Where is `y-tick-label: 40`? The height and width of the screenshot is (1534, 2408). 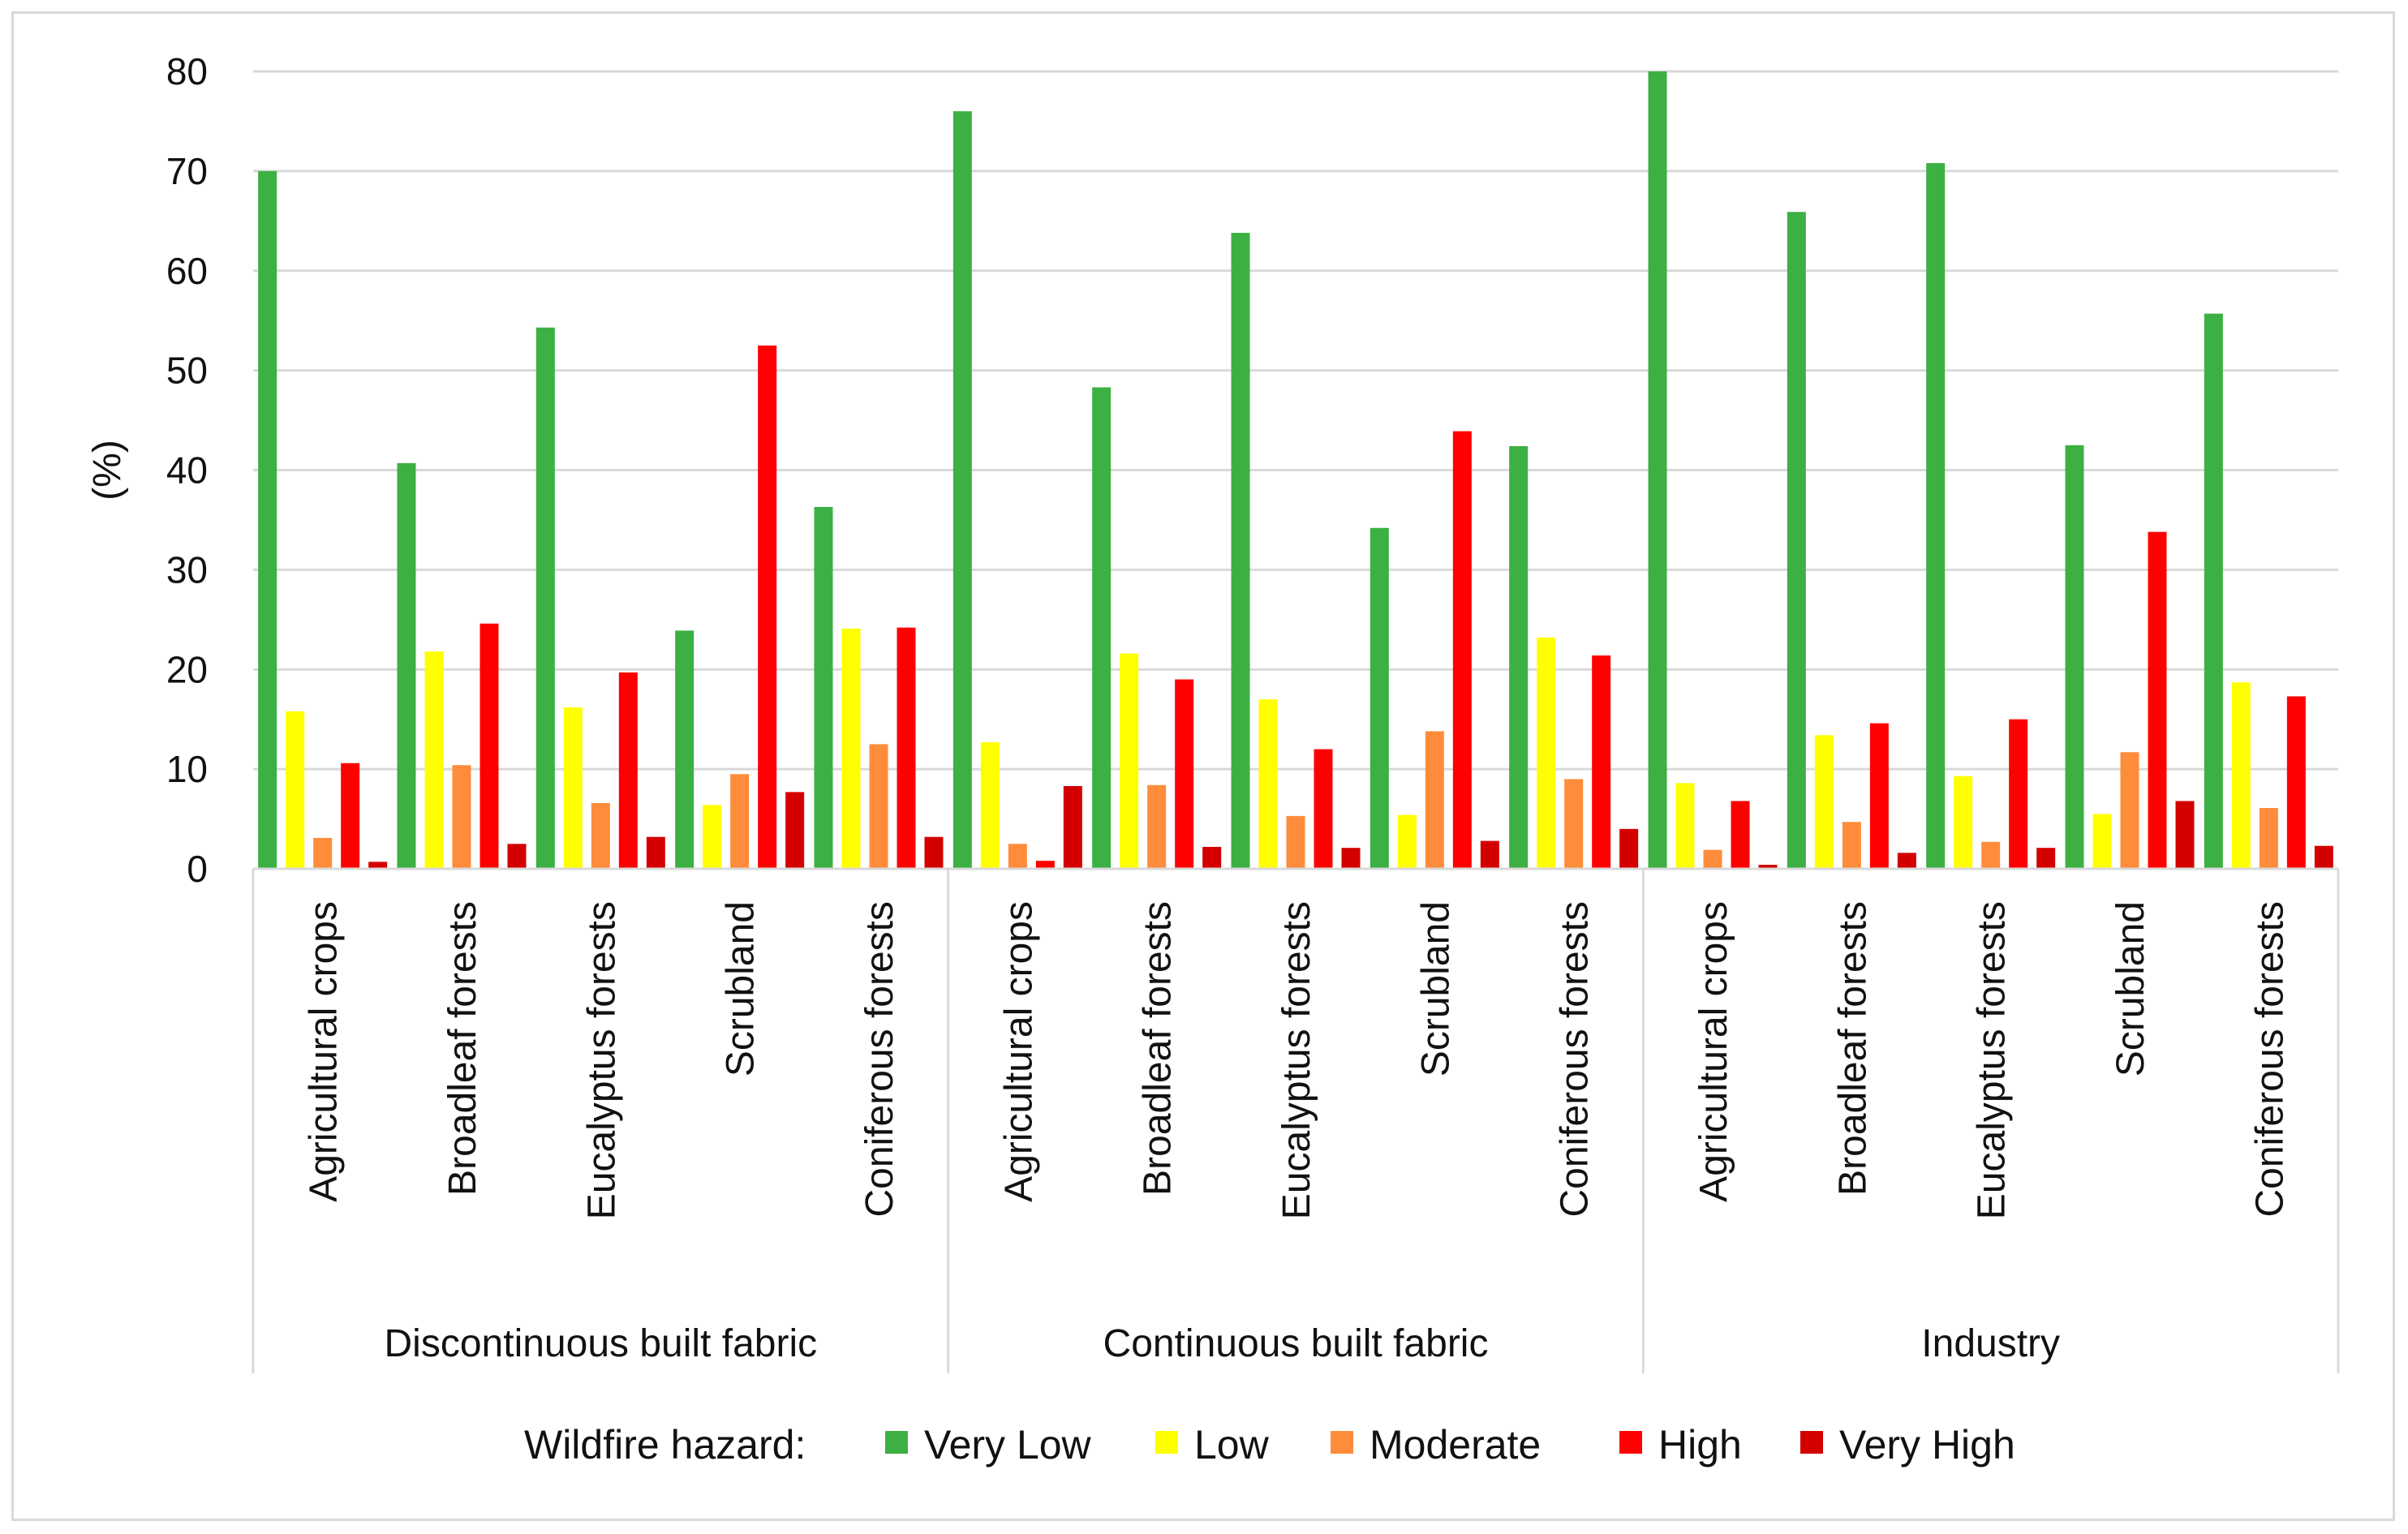 y-tick-label: 40 is located at coordinates (187, 471).